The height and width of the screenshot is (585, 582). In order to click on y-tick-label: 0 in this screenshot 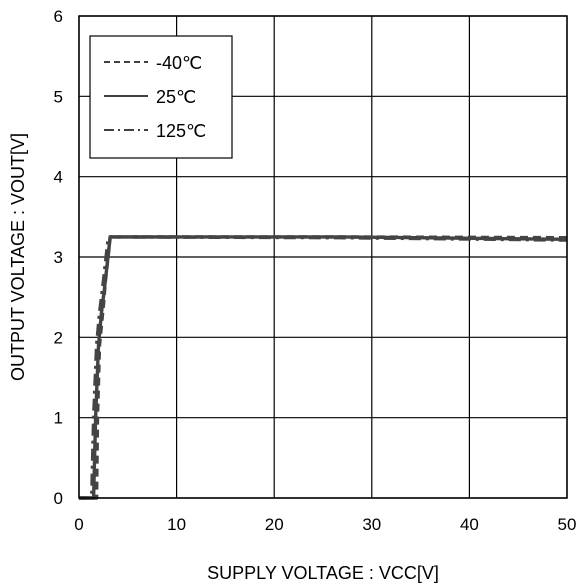, I will do `click(58, 498)`.